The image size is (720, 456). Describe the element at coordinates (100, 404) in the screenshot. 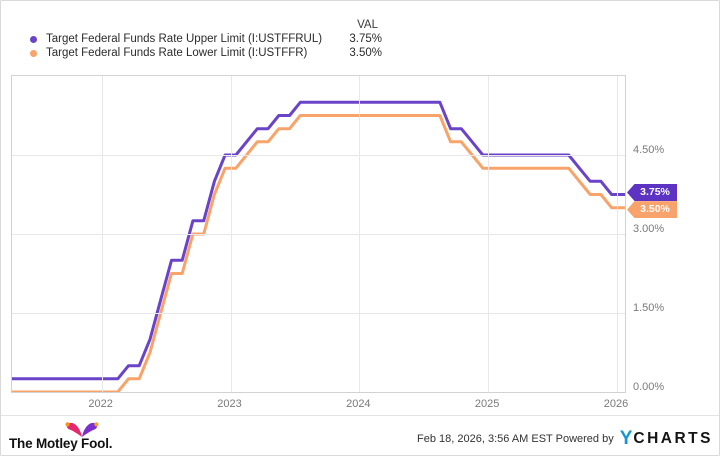

I see `x-tick-label: 2022` at that location.